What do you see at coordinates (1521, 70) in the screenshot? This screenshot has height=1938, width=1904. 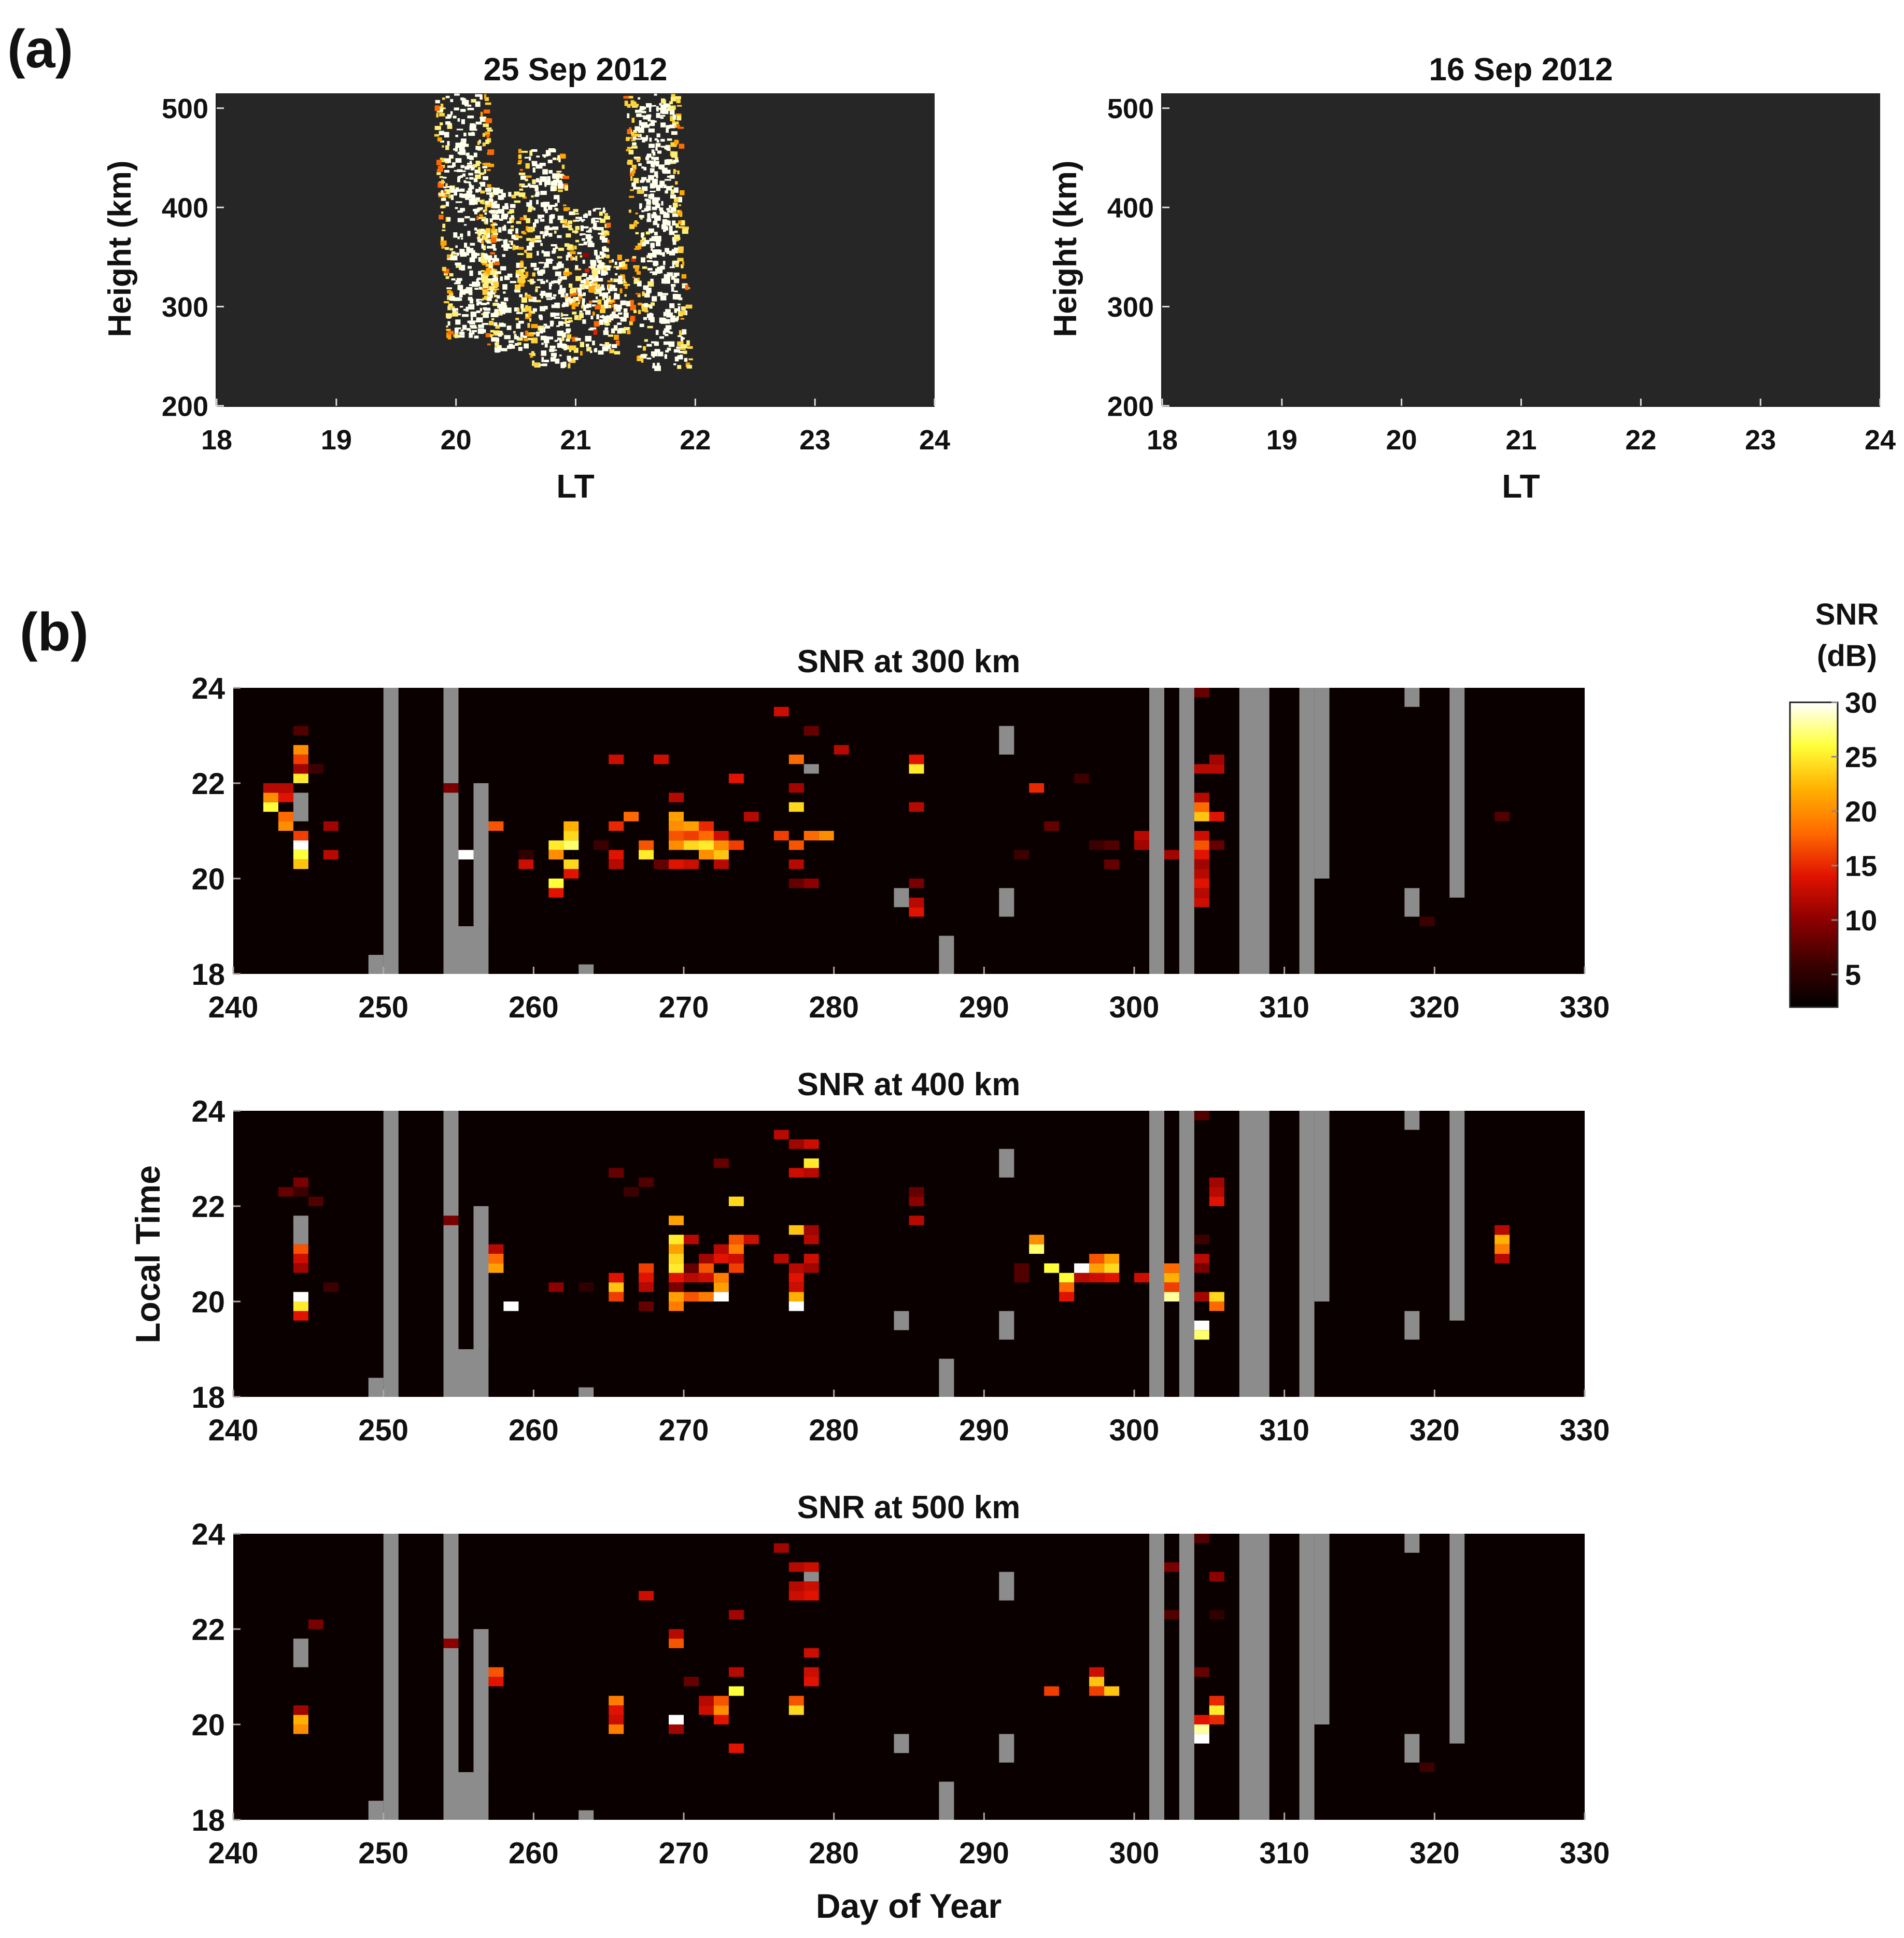 I see `chart-title-a2: 16 Sep 2012` at bounding box center [1521, 70].